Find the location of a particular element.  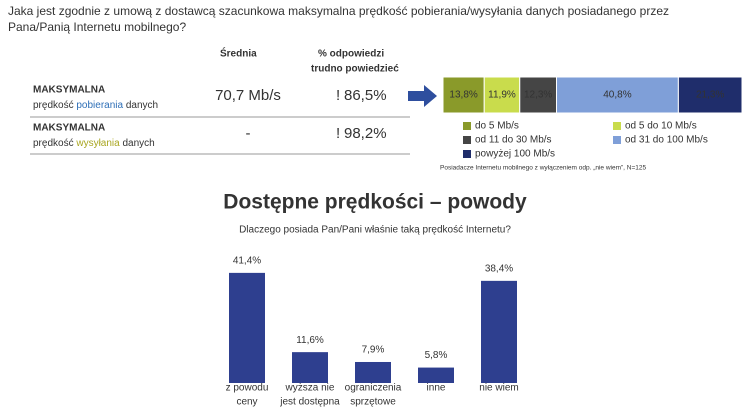

x-tick-label: sprzętowe is located at coordinates (373, 402).